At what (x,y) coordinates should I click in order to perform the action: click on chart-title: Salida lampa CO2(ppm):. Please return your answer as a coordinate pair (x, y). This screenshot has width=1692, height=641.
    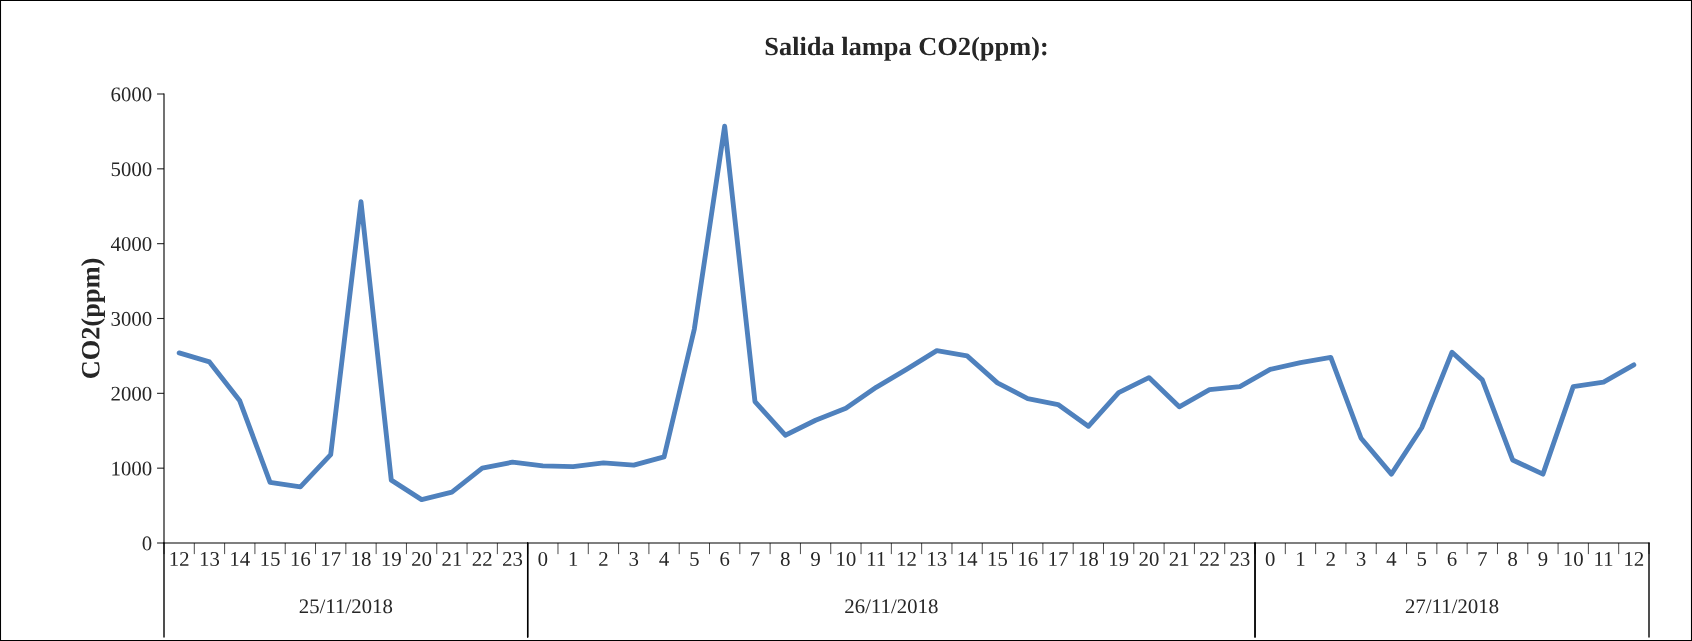
    Looking at the image, I should click on (906, 48).